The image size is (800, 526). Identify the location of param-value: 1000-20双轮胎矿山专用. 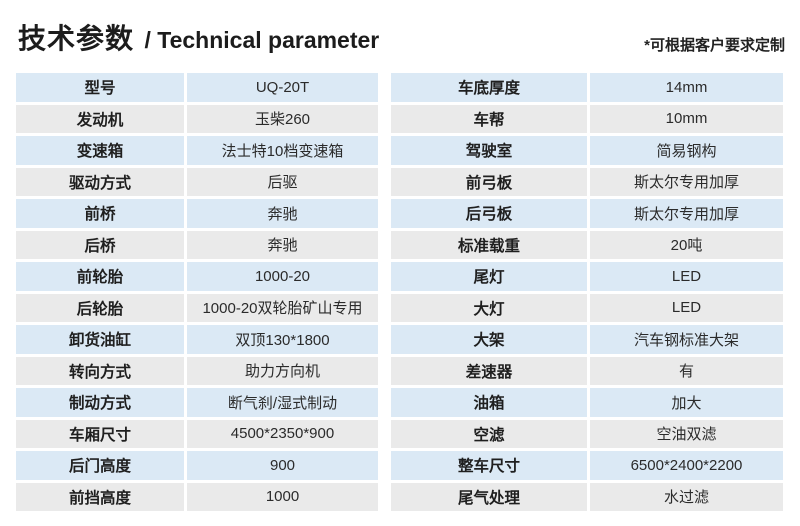
(282, 307).